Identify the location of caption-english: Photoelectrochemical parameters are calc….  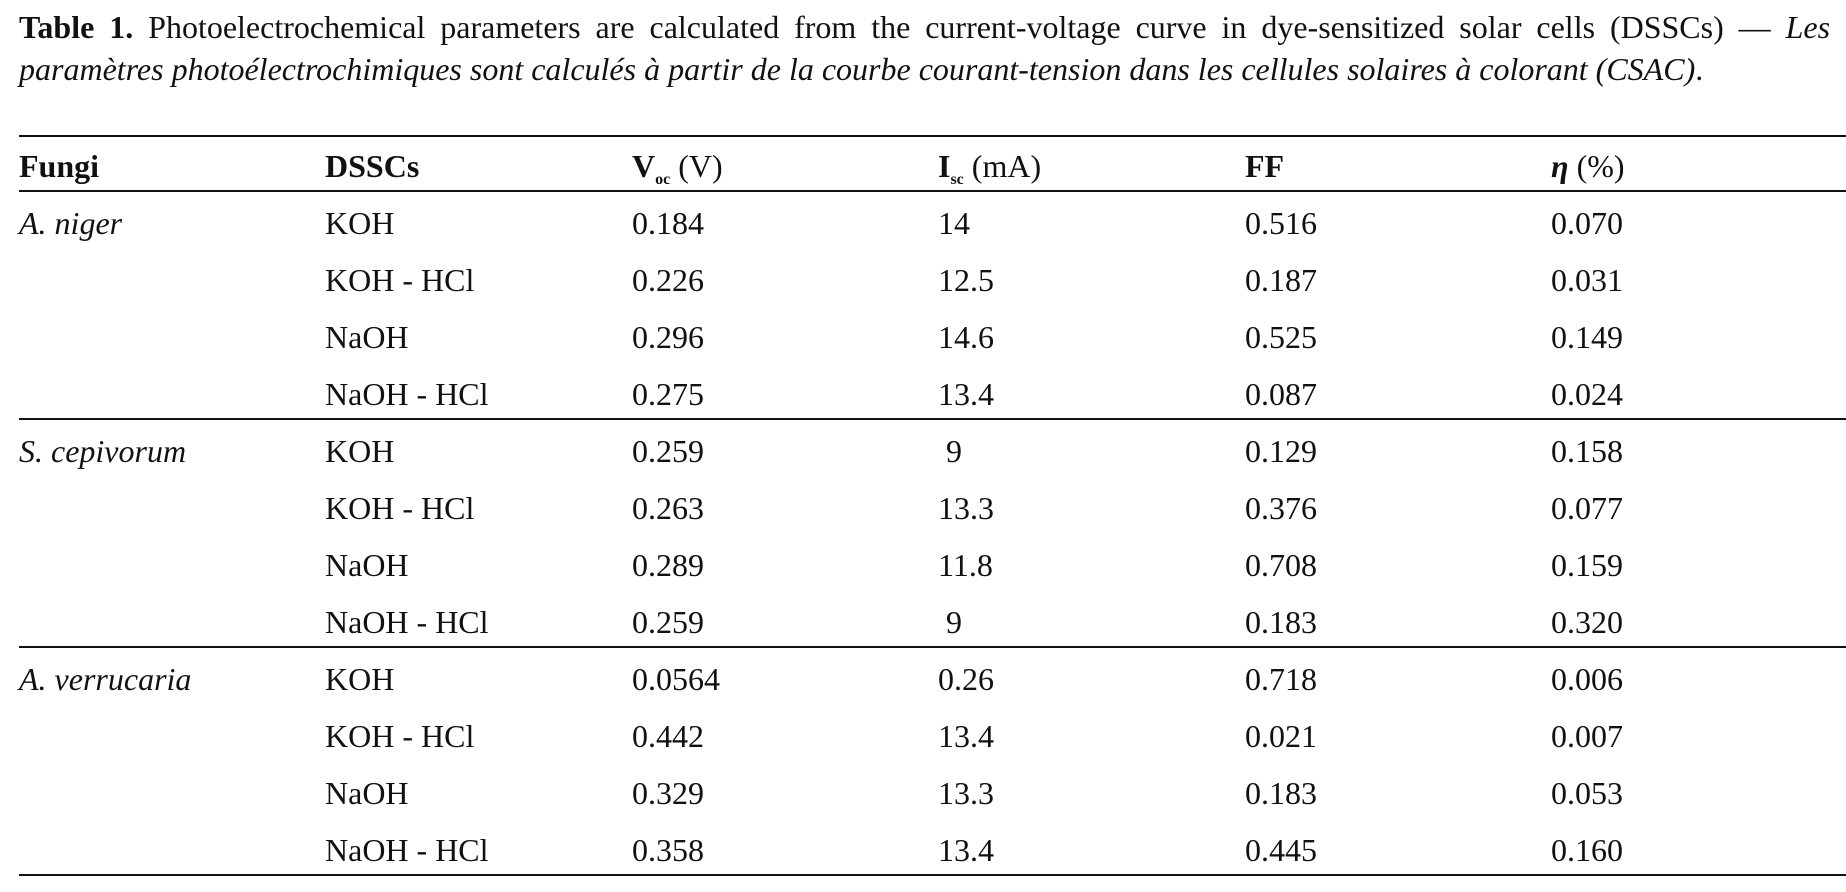
(967, 27).